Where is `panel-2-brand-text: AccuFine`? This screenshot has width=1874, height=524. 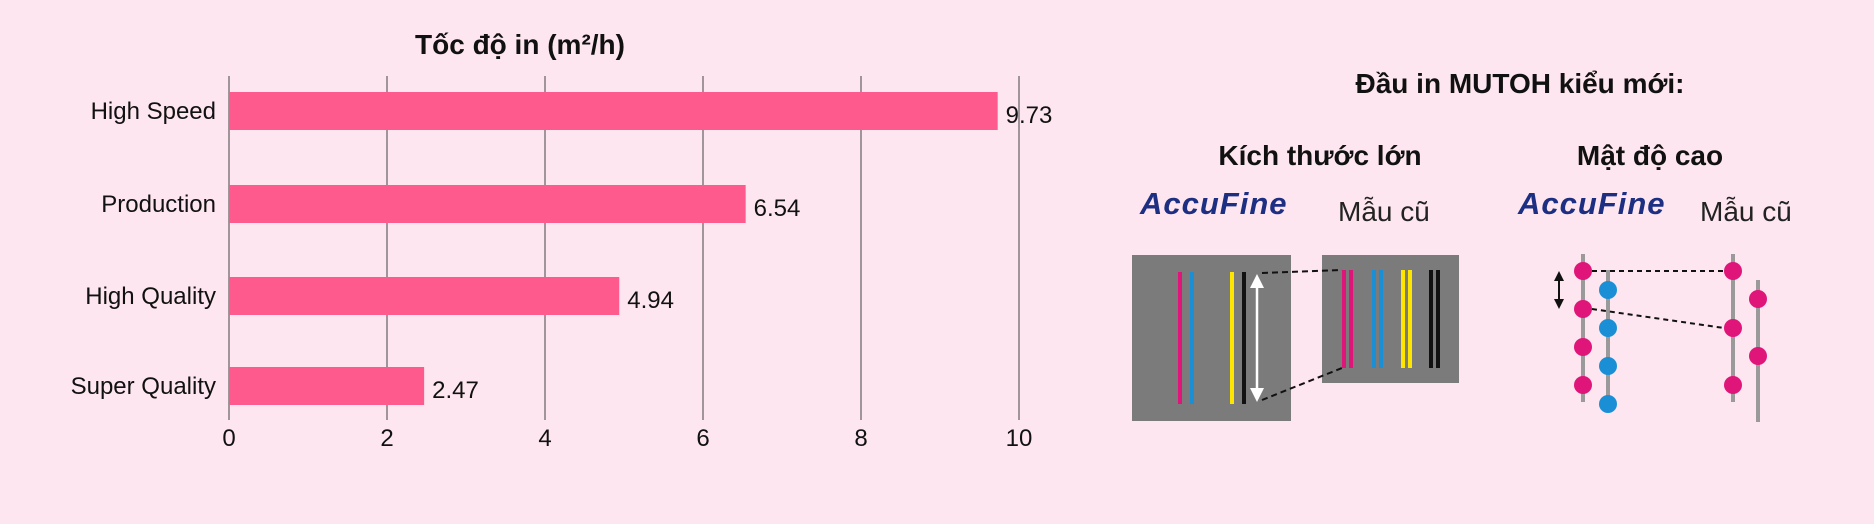 panel-2-brand-text: AccuFine is located at coordinates (1592, 203).